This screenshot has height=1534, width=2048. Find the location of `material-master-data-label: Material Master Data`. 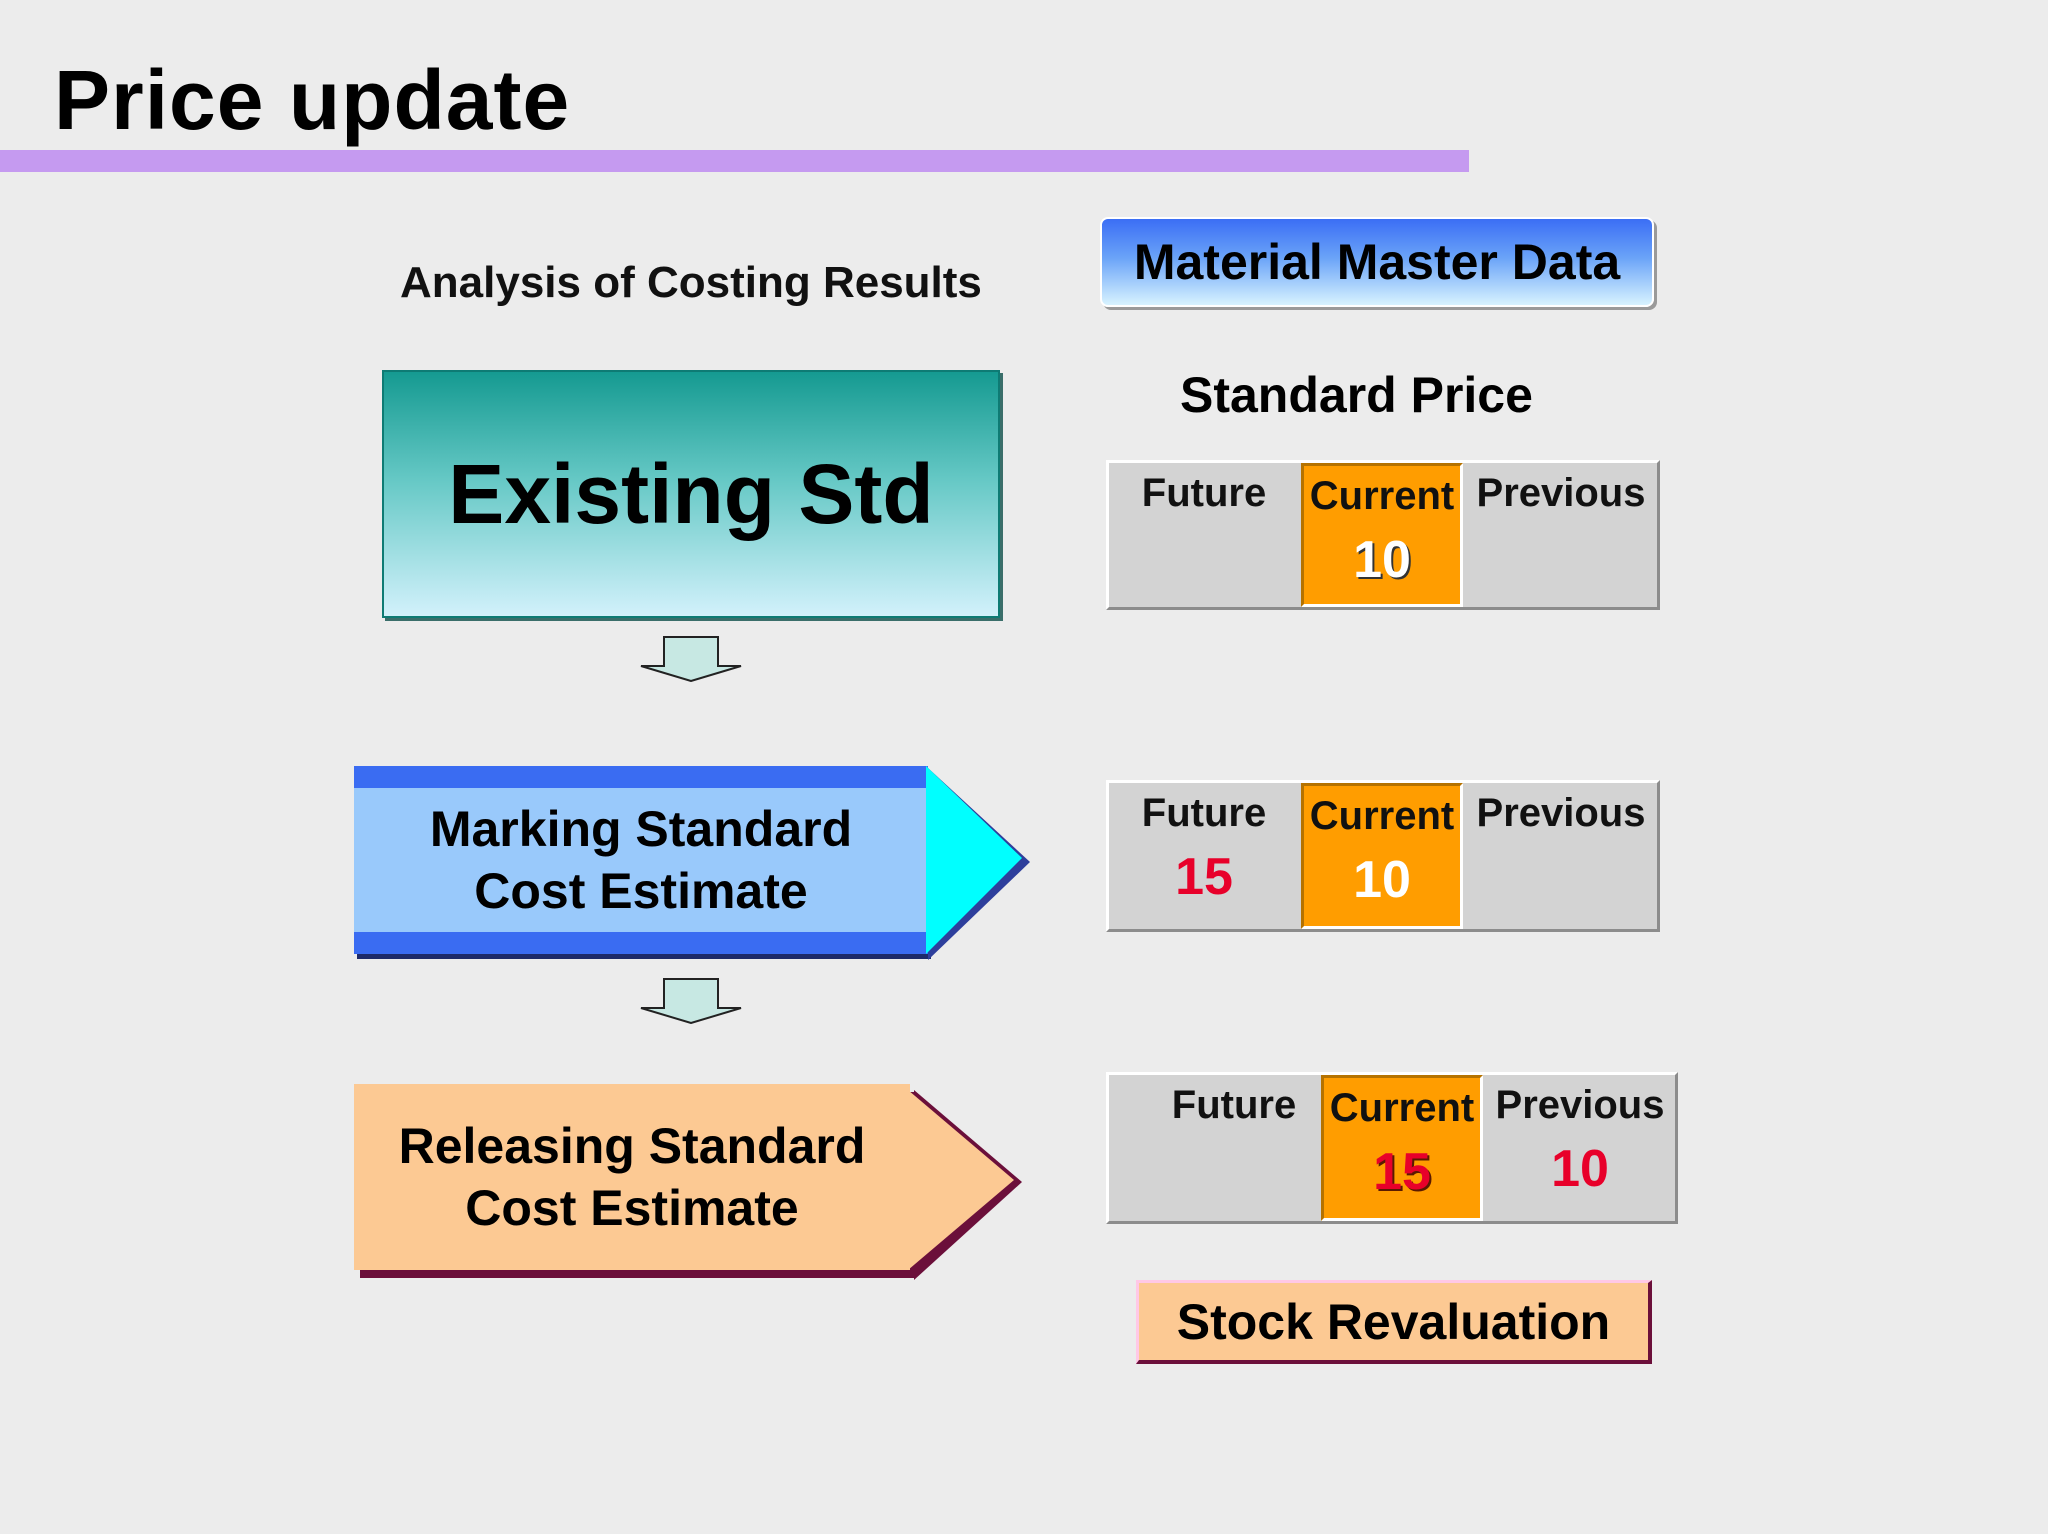

material-master-data-label: Material Master Data is located at coordinates (1377, 262).